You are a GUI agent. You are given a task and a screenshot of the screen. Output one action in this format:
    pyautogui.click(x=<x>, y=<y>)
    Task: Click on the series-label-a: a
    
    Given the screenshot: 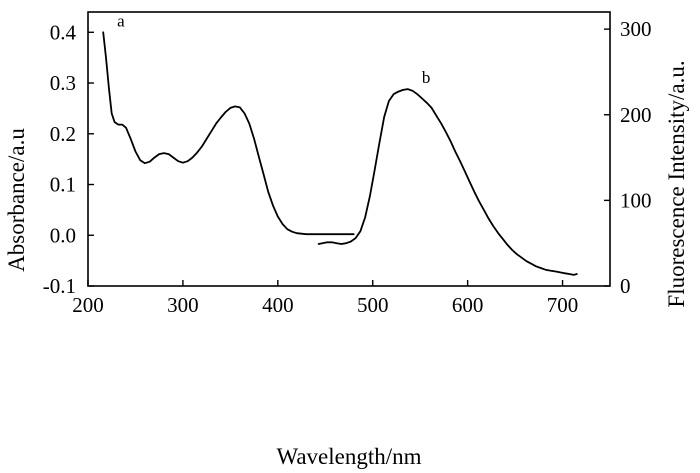 What is the action you would take?
    pyautogui.click(x=121, y=20)
    